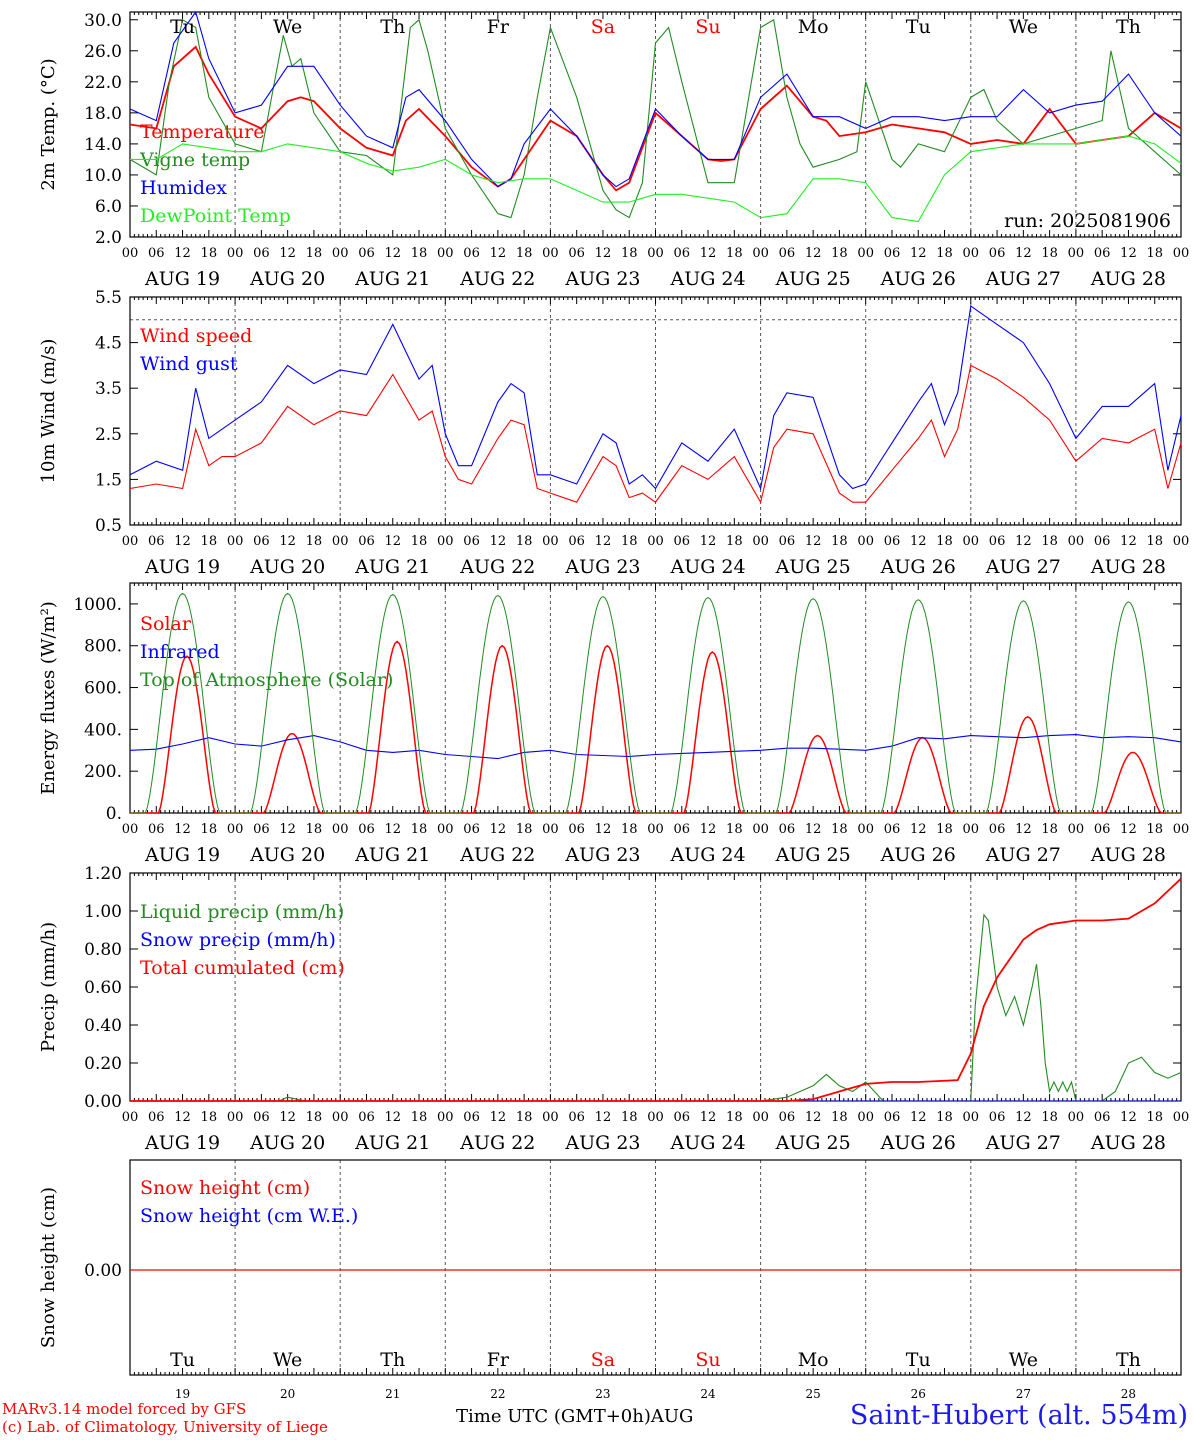  Describe the element at coordinates (103, 176) in the screenshot. I see `y-tick-label: 10.0` at that location.